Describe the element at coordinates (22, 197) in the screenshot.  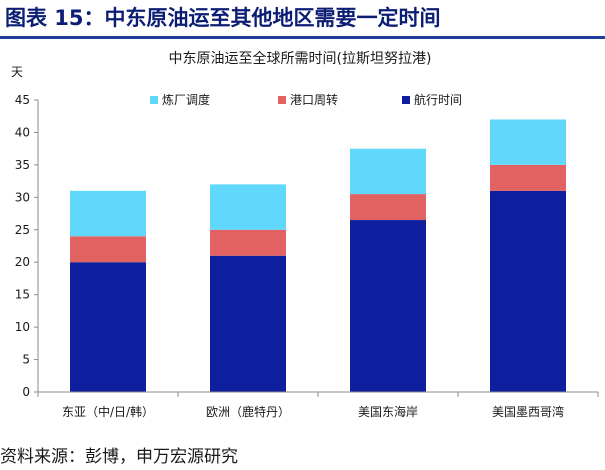
I see `y-tick-label: 30` at that location.